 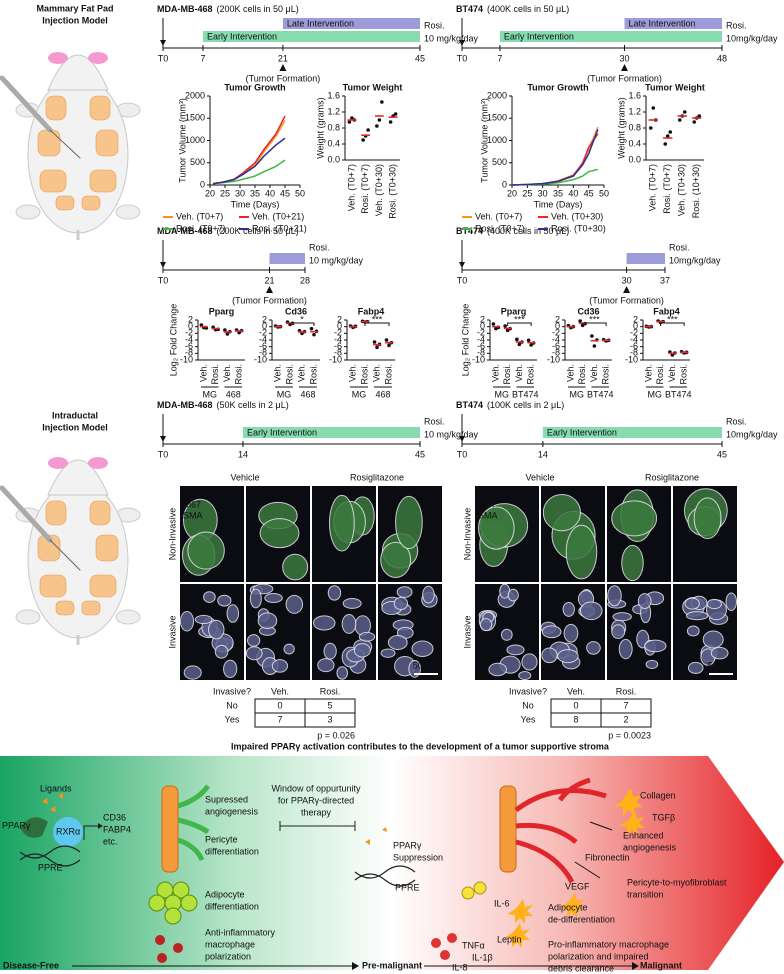 I want to click on schematic-label: Enhanced, so click(x=643, y=835).